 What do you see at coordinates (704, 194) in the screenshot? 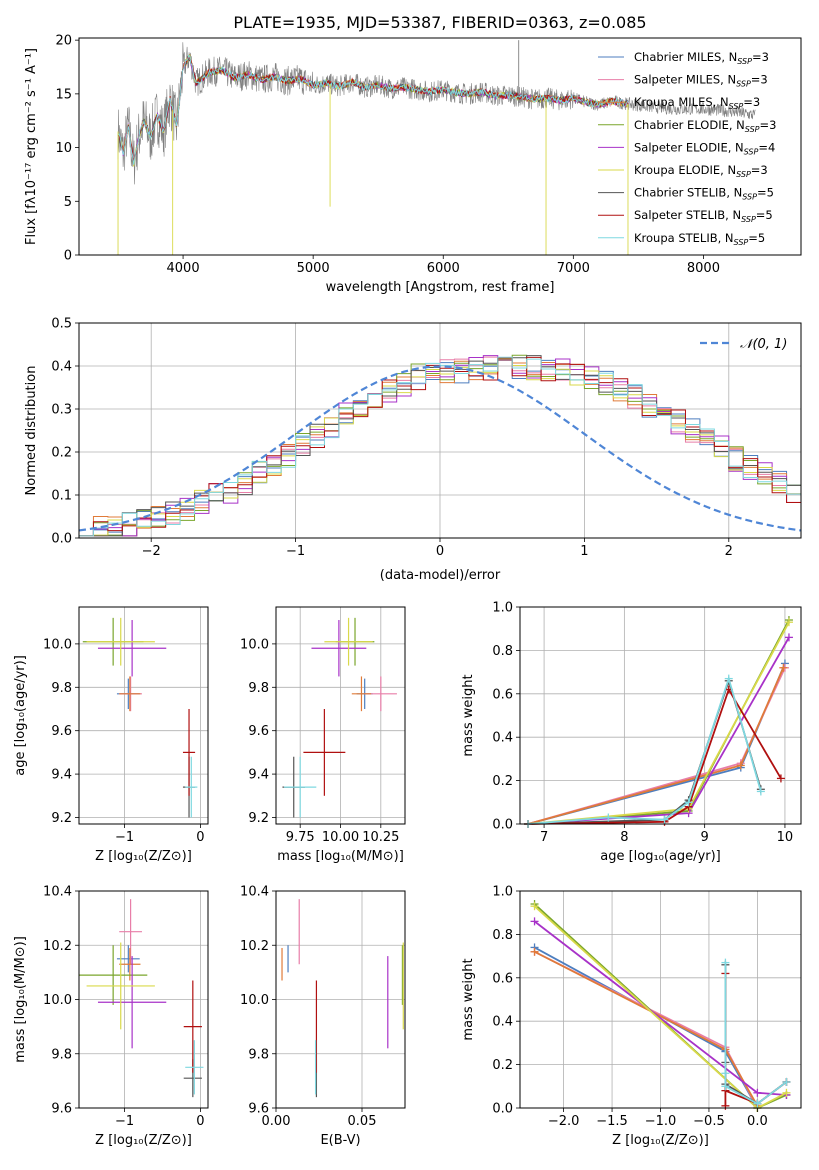
I see `legend-label: Chabrier STELIB, NSSP=5` at bounding box center [704, 194].